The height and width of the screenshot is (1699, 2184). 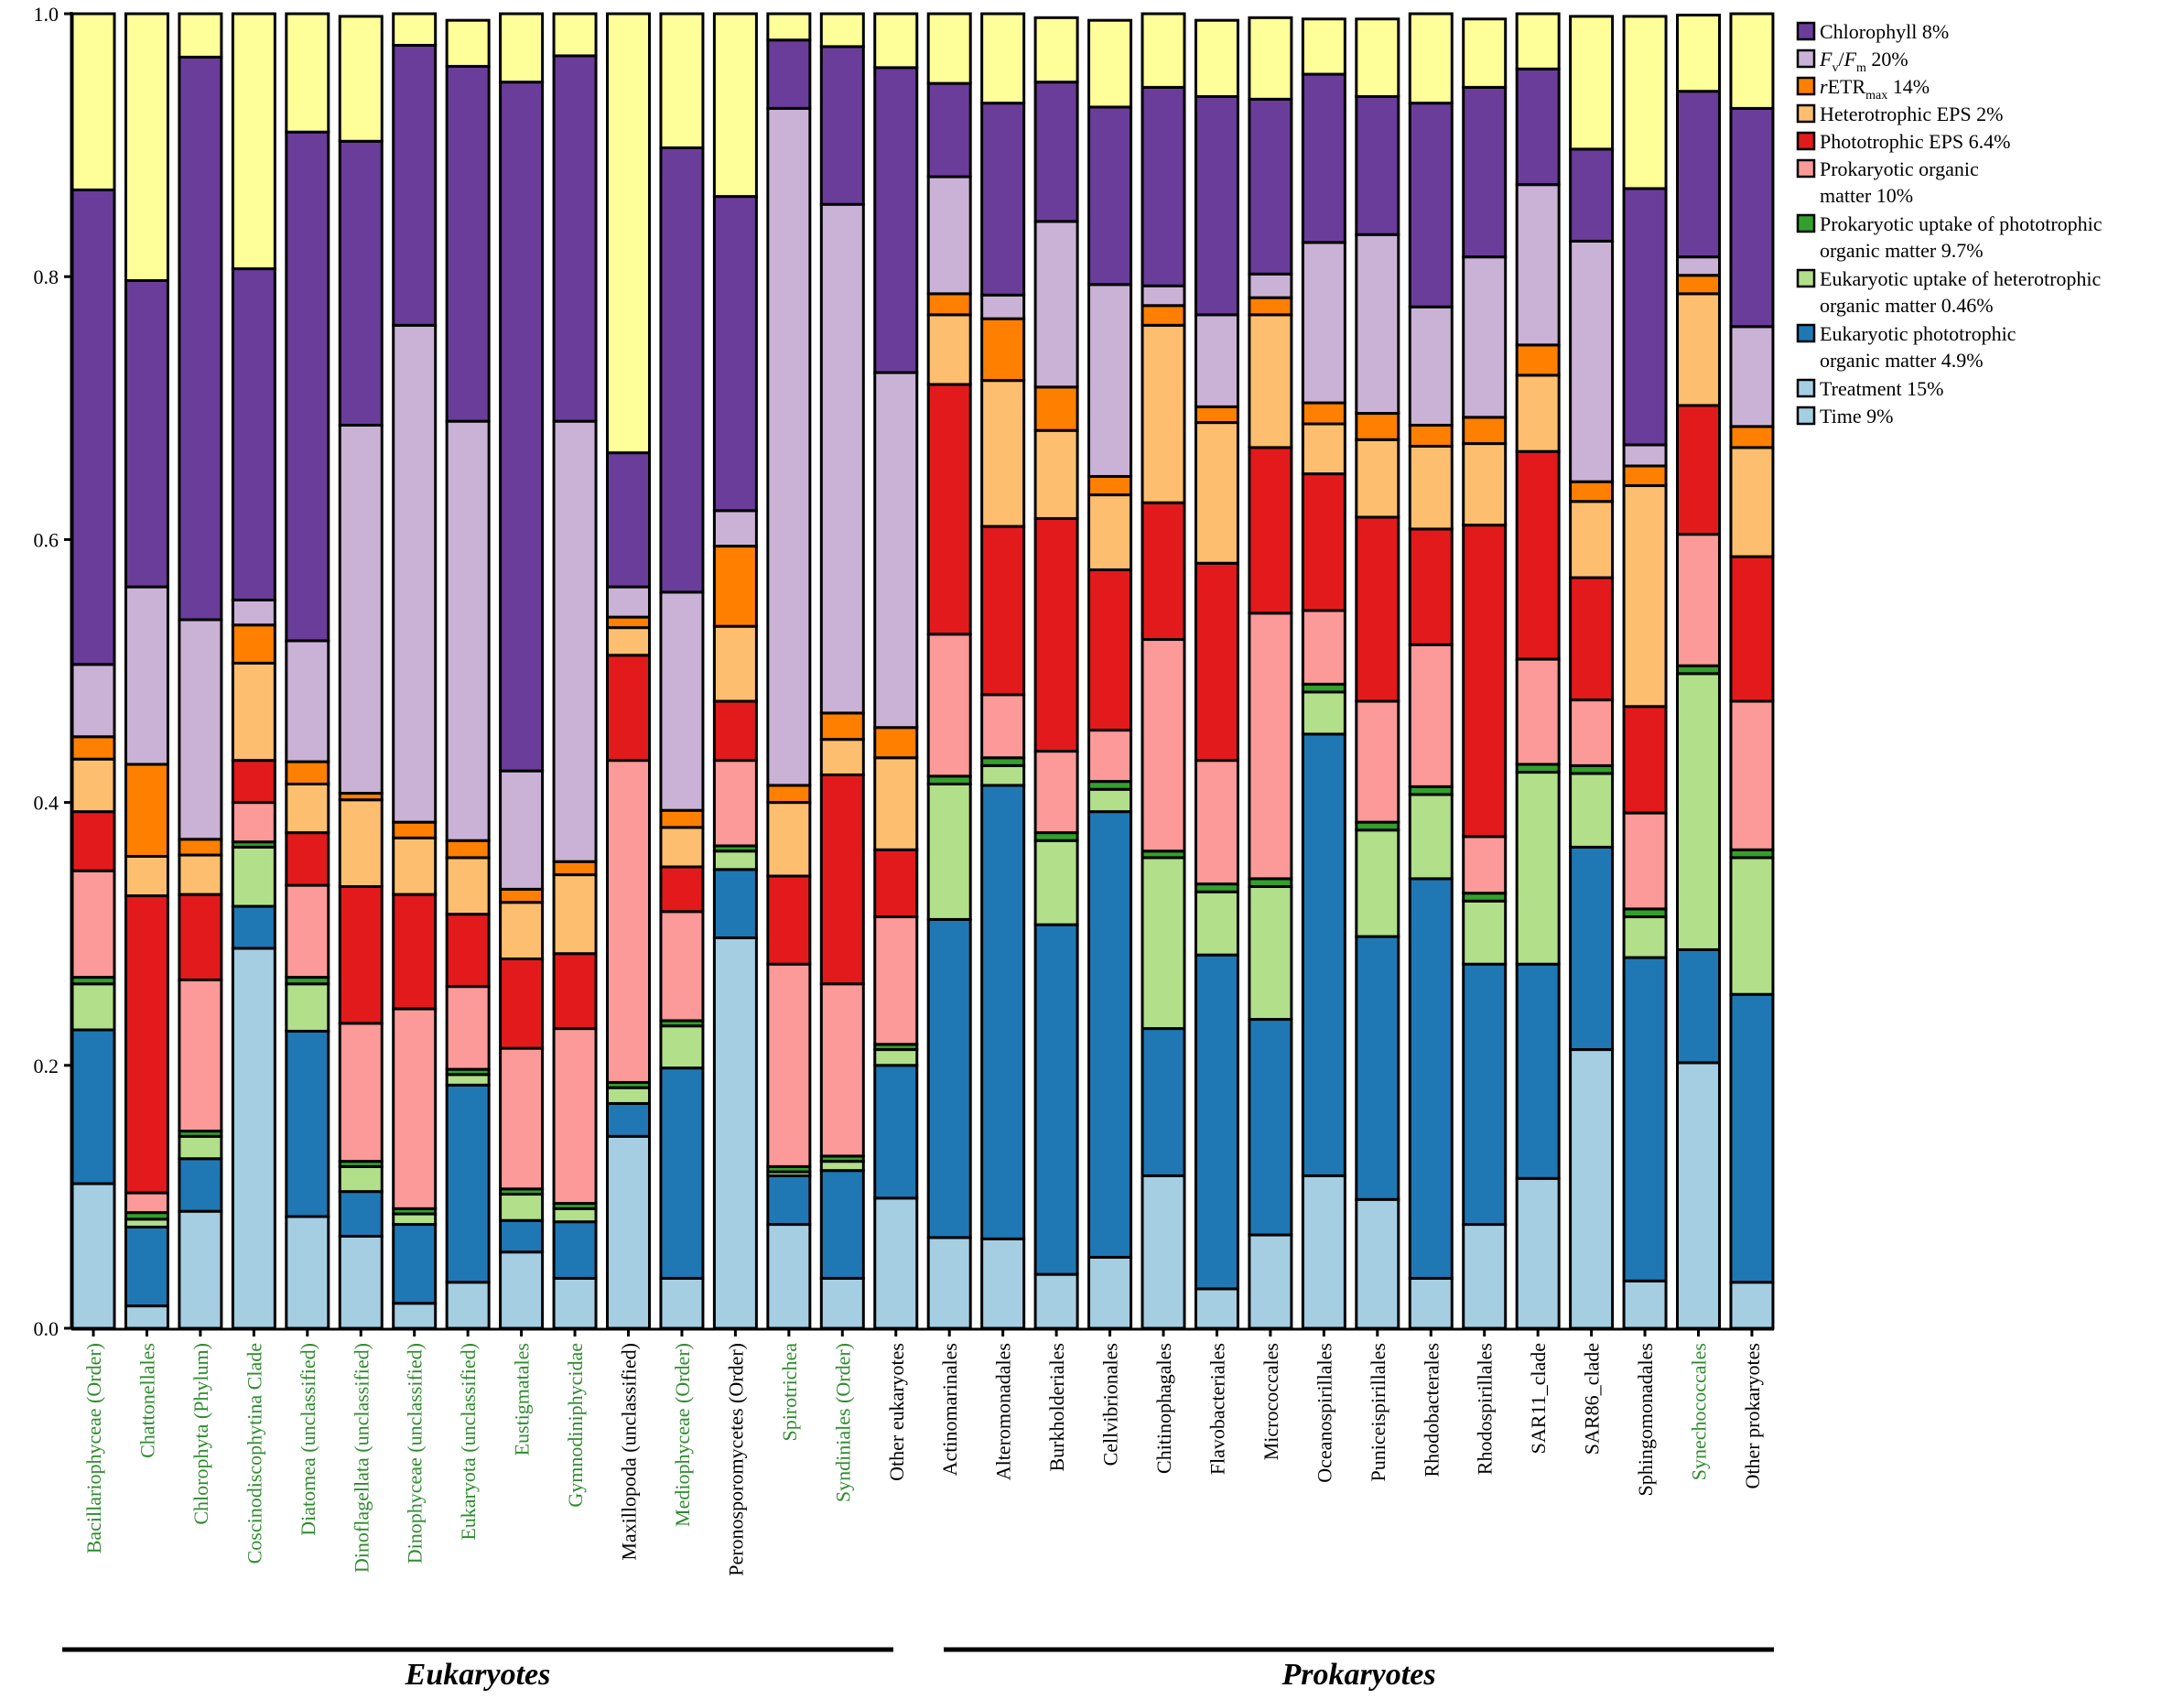 I want to click on bar-chlorophyta-phylum, so click(x=200, y=671).